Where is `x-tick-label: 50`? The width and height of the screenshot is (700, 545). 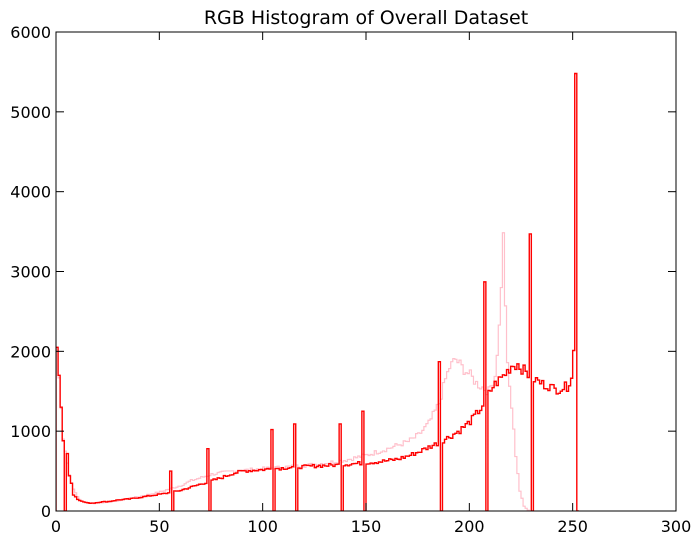 x-tick-label: 50 is located at coordinates (159, 526).